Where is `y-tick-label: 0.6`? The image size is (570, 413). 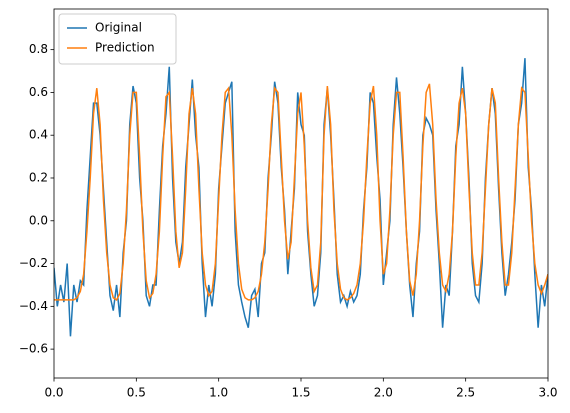
y-tick-label: 0.6 is located at coordinates (38, 92).